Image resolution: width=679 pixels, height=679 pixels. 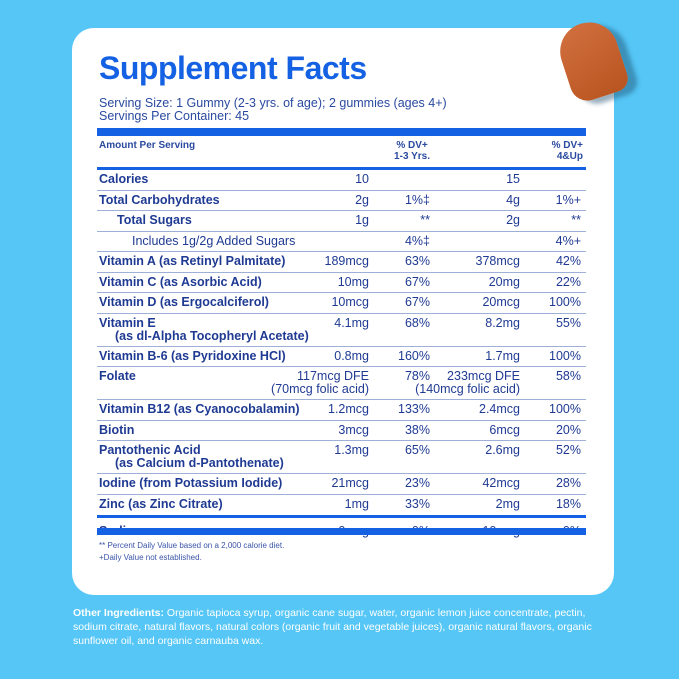 What do you see at coordinates (568, 376) in the screenshot?
I see `dv-4-up: 58%` at bounding box center [568, 376].